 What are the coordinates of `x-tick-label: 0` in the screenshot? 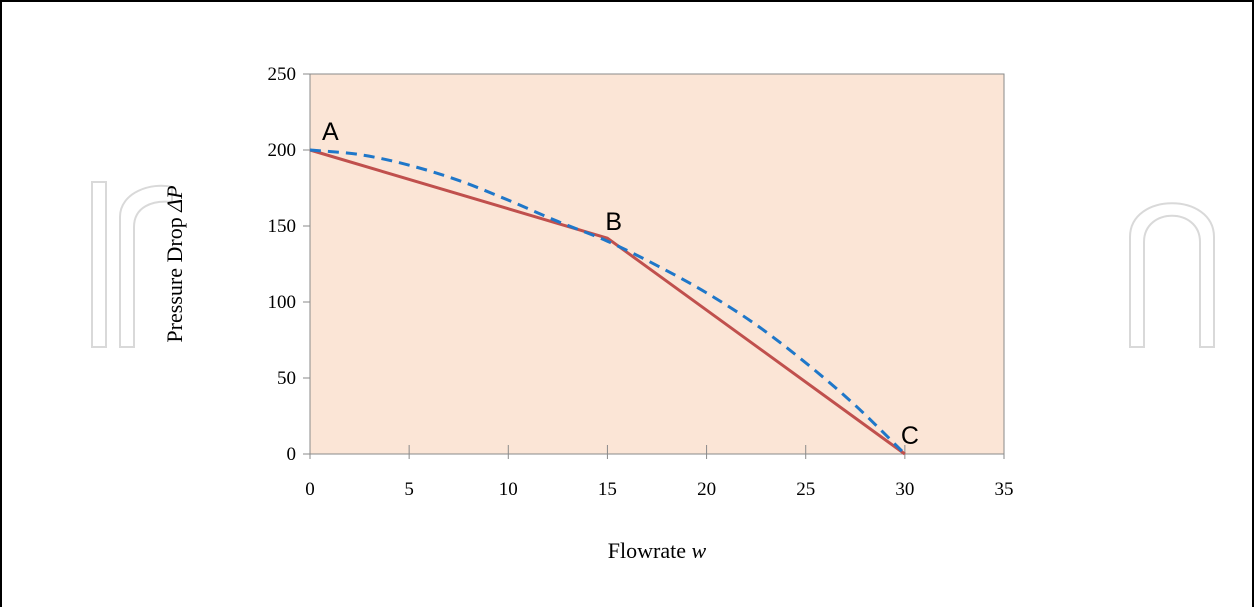 It's located at (310, 489).